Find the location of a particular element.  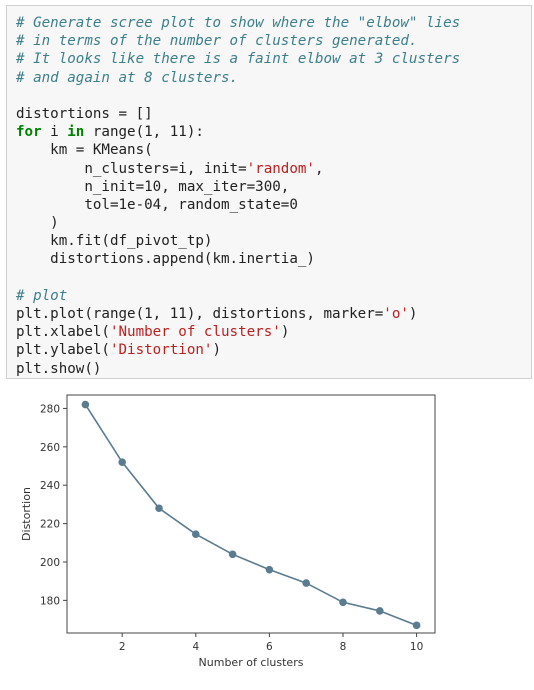

code-line: plt.show() is located at coordinates (238, 369).